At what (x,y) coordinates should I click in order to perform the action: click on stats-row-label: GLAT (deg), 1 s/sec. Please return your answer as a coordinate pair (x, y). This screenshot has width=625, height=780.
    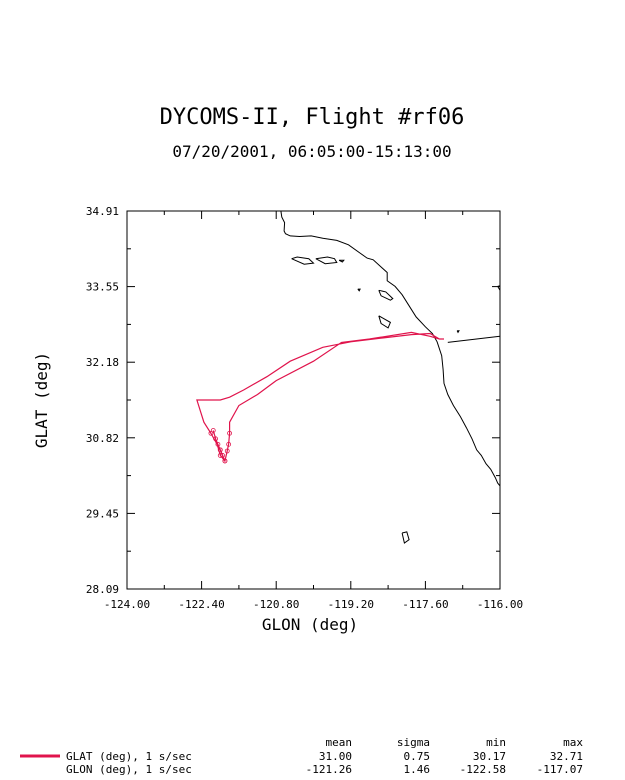
    Looking at the image, I should click on (129, 756).